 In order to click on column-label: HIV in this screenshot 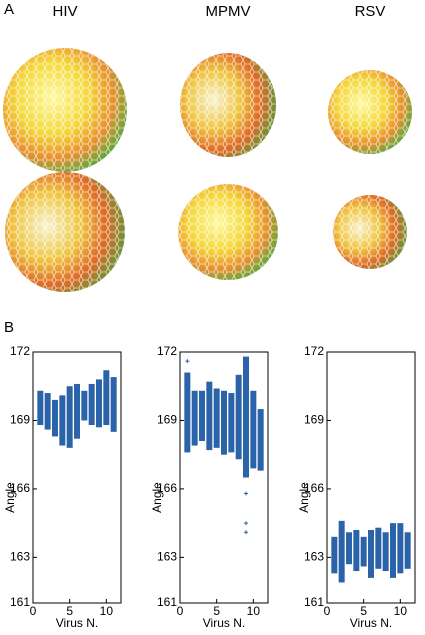, I will do `click(64, 11)`.